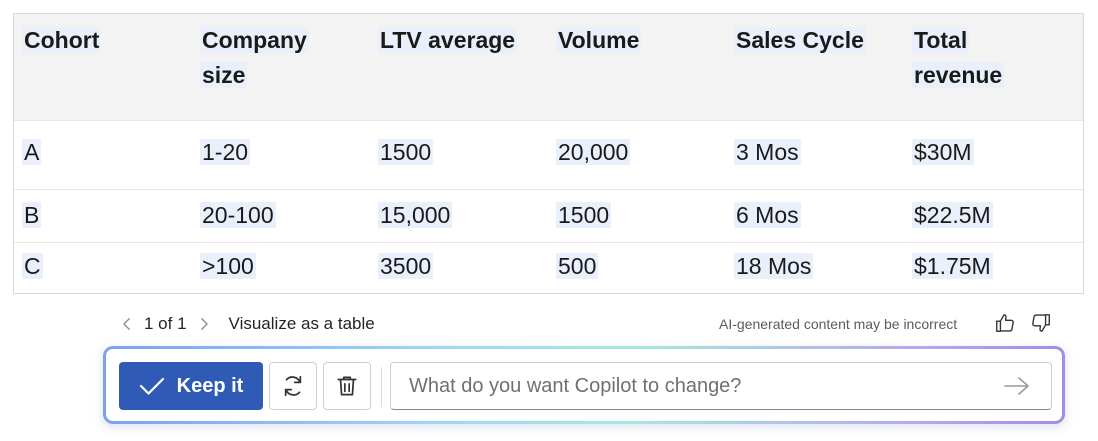  Describe the element at coordinates (548, 268) in the screenshot. I see `table-row: C >100 3500 500 18 Mos $1.75M` at that location.